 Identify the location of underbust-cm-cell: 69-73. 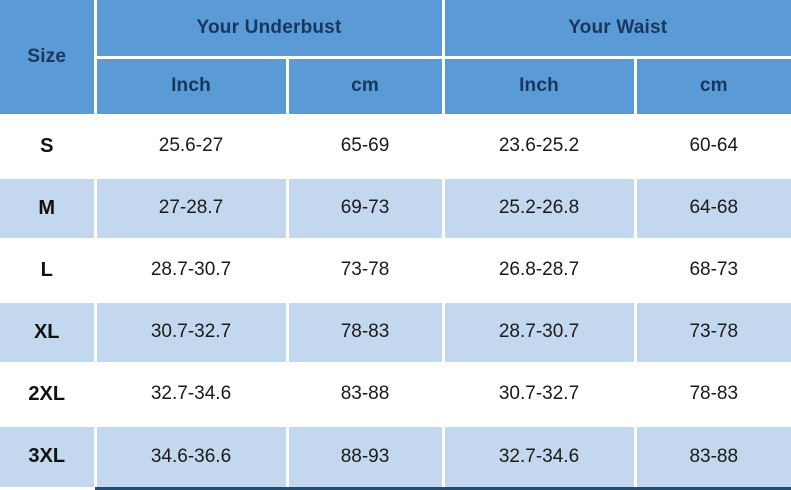
(365, 208).